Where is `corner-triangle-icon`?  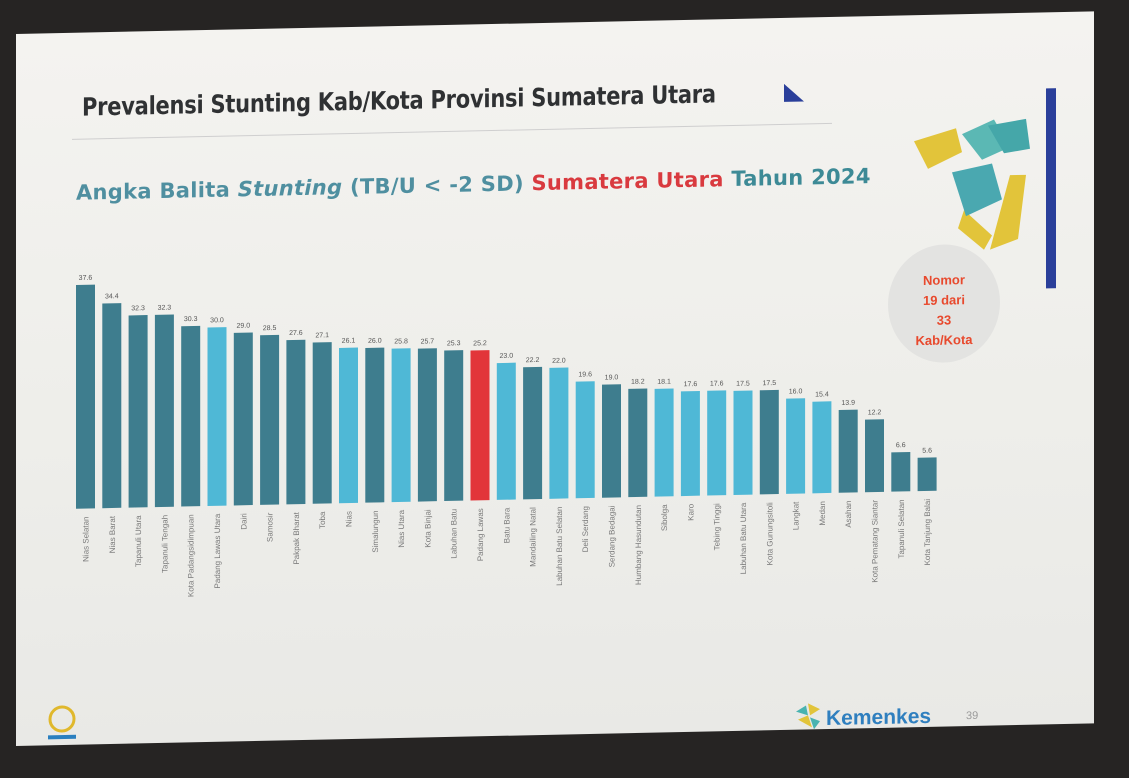 corner-triangle-icon is located at coordinates (794, 92).